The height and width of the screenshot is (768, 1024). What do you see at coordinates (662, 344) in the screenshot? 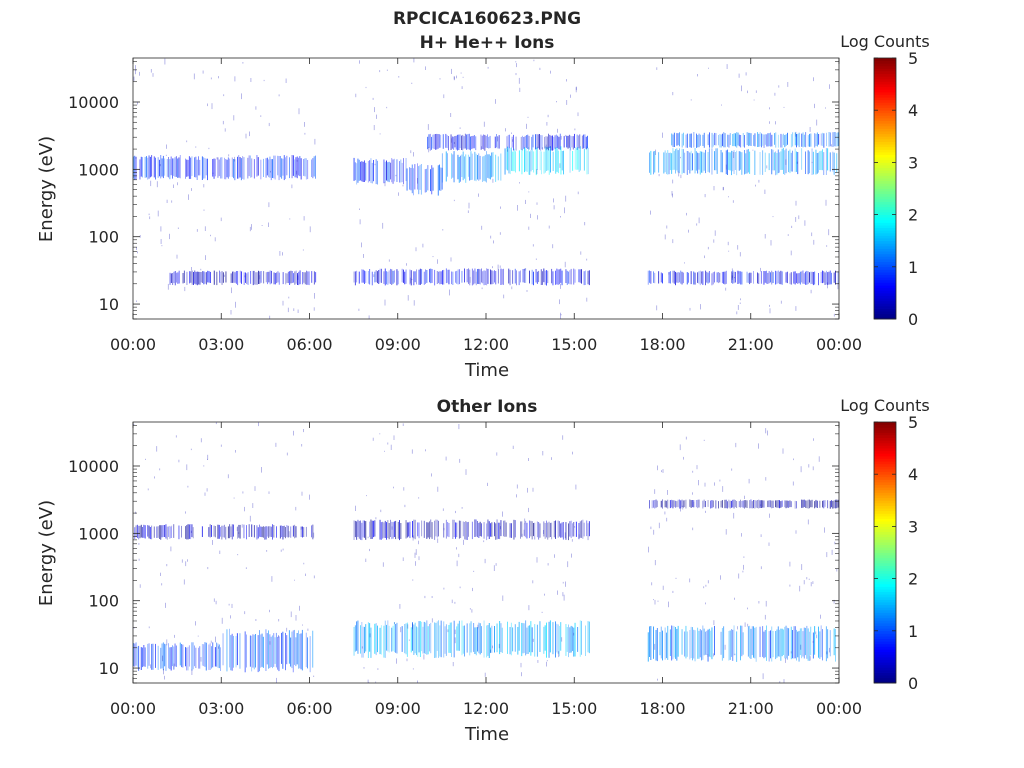
I see `x-tick-label: 18:00` at bounding box center [662, 344].